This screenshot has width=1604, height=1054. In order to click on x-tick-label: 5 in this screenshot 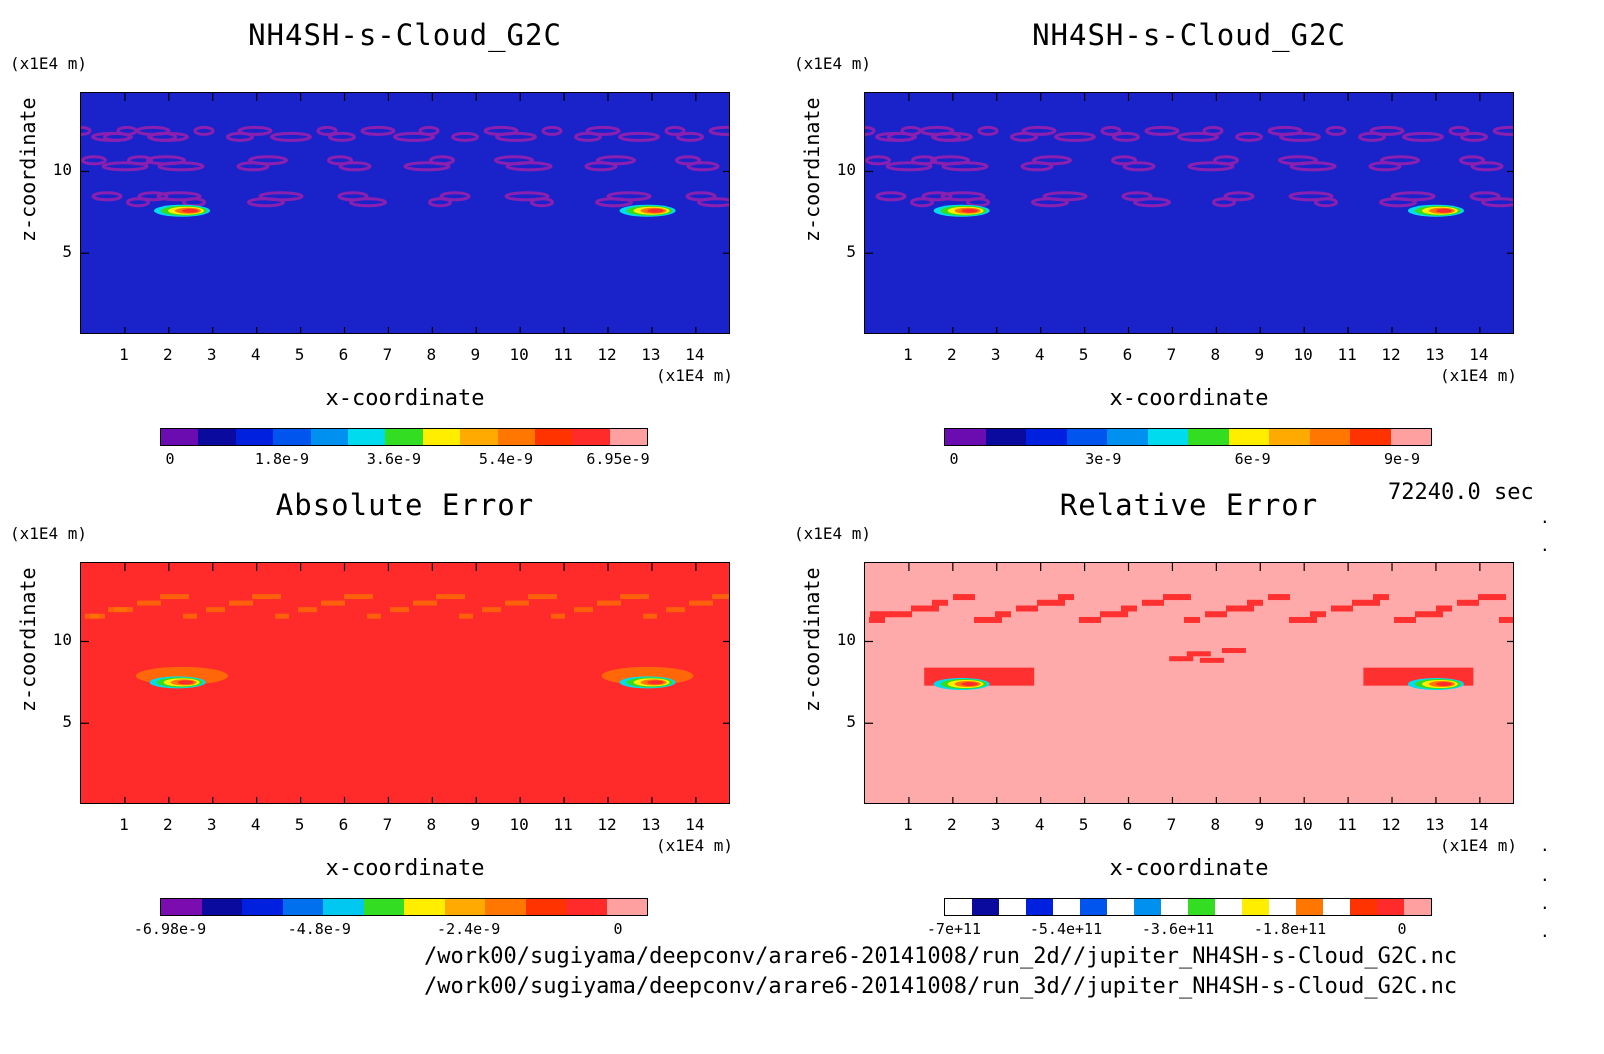, I will do `click(1083, 824)`.